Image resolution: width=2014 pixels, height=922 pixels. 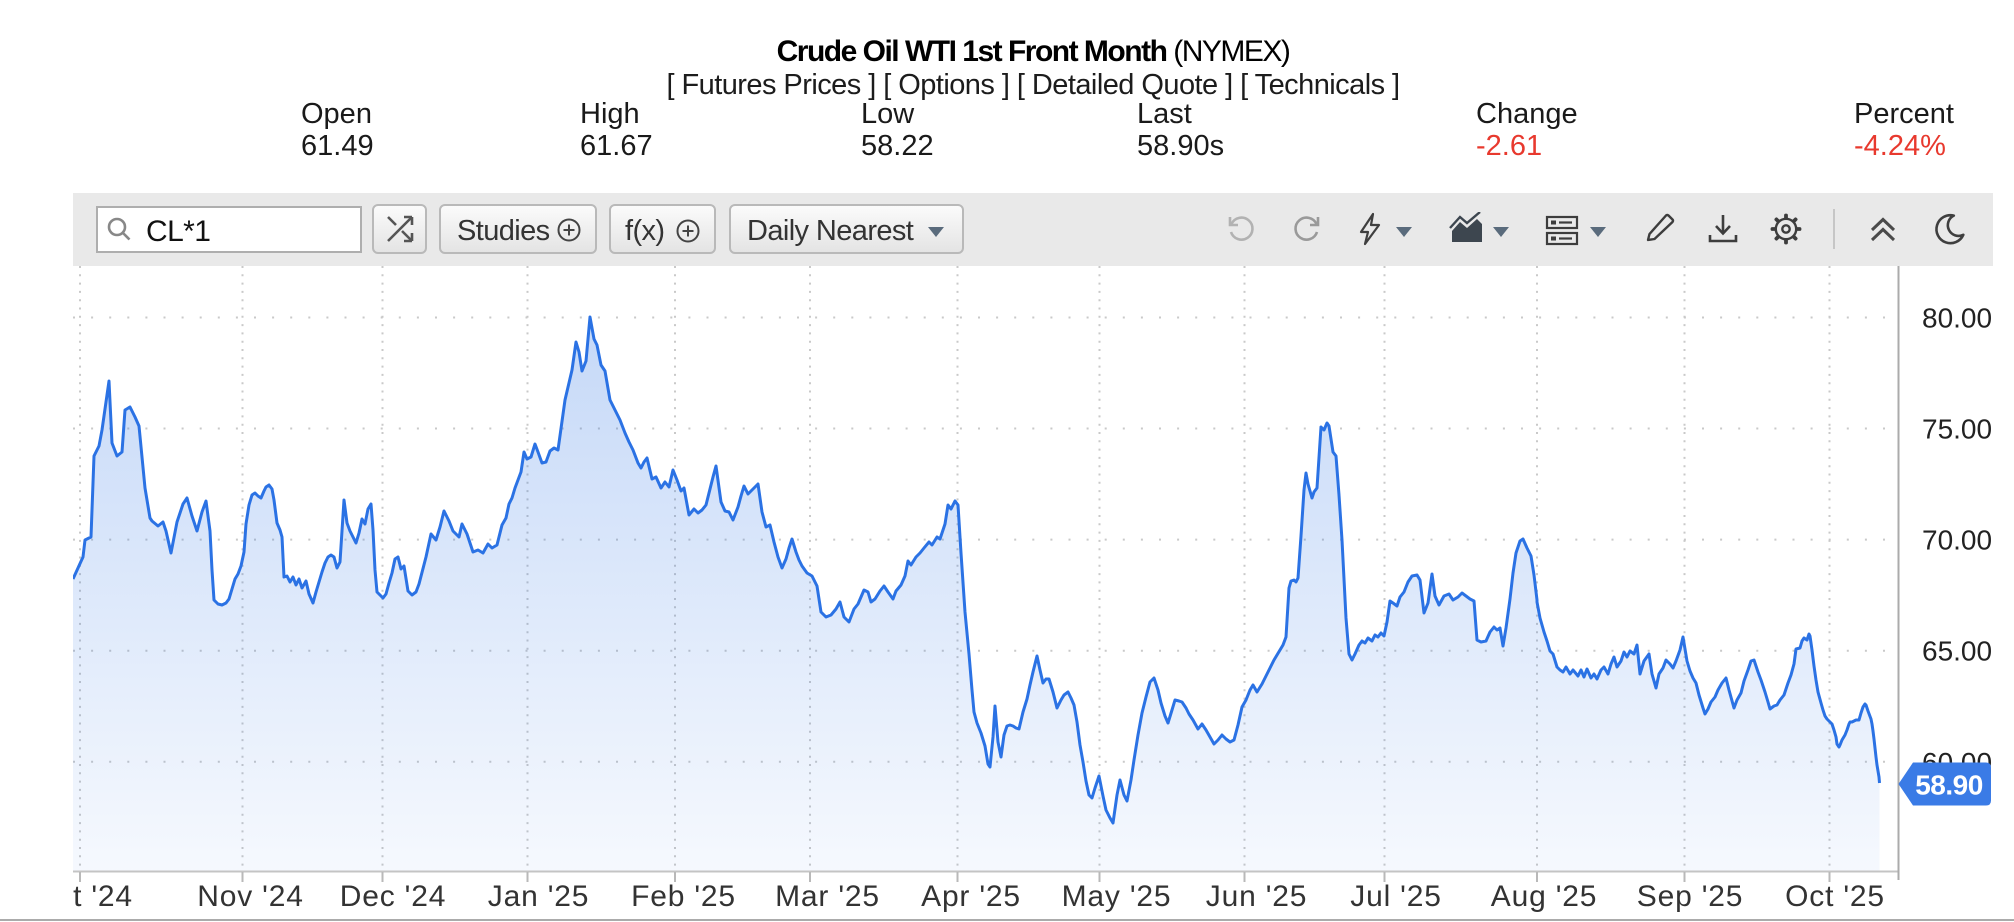 What do you see at coordinates (1544, 896) in the screenshot?
I see `svg-text: Aug '25` at bounding box center [1544, 896].